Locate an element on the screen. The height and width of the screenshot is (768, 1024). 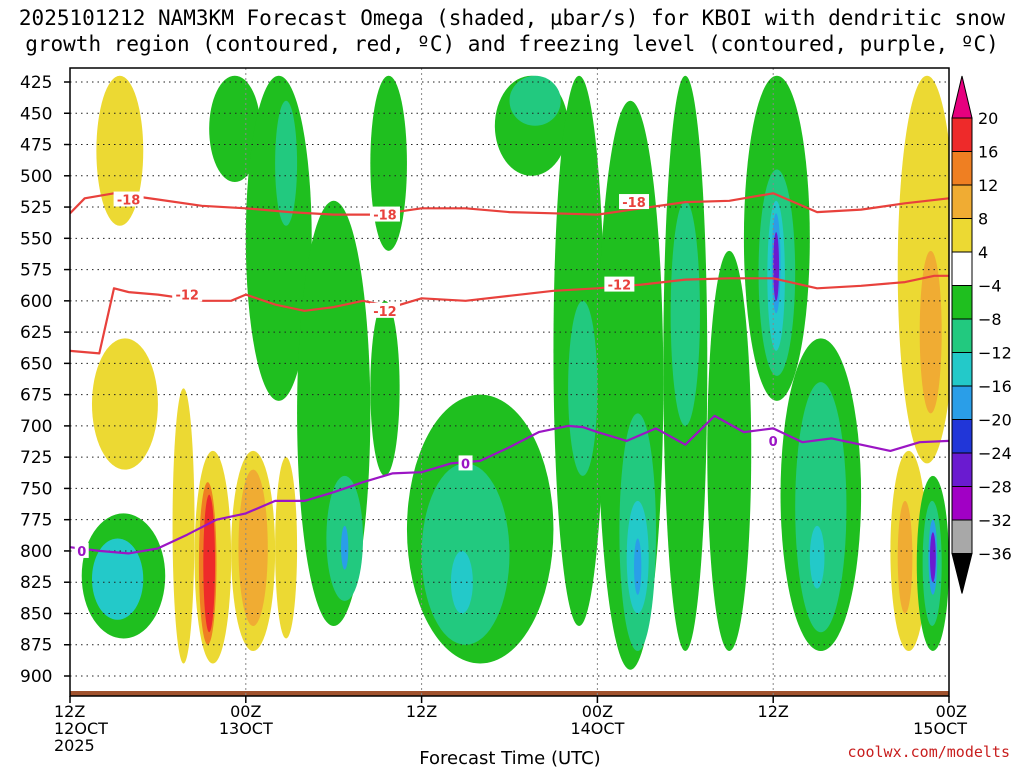
x-tick-label-0-1: 12OCT is located at coordinates (81, 728).